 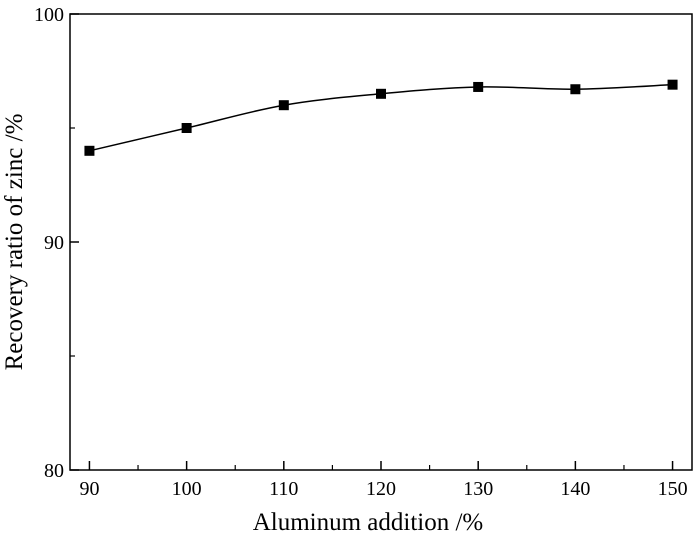 What do you see at coordinates (368, 522) in the screenshot?
I see `x-axis-title: Aluminum addition /%` at bounding box center [368, 522].